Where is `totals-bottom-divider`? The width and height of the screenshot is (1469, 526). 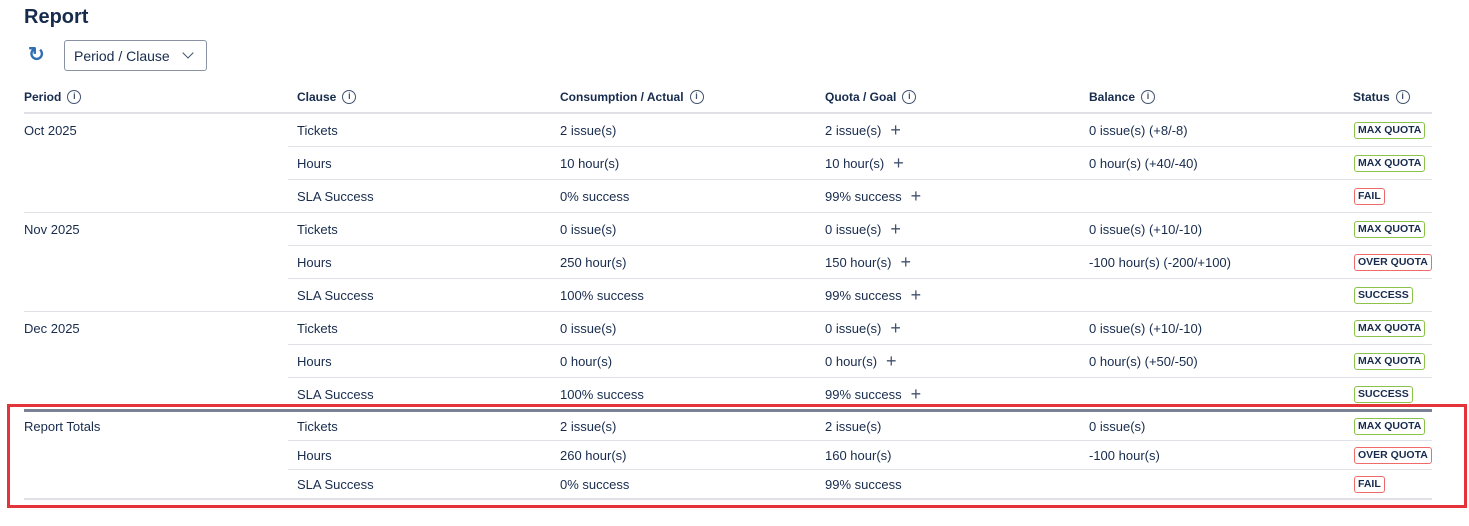
totals-bottom-divider is located at coordinates (728, 499).